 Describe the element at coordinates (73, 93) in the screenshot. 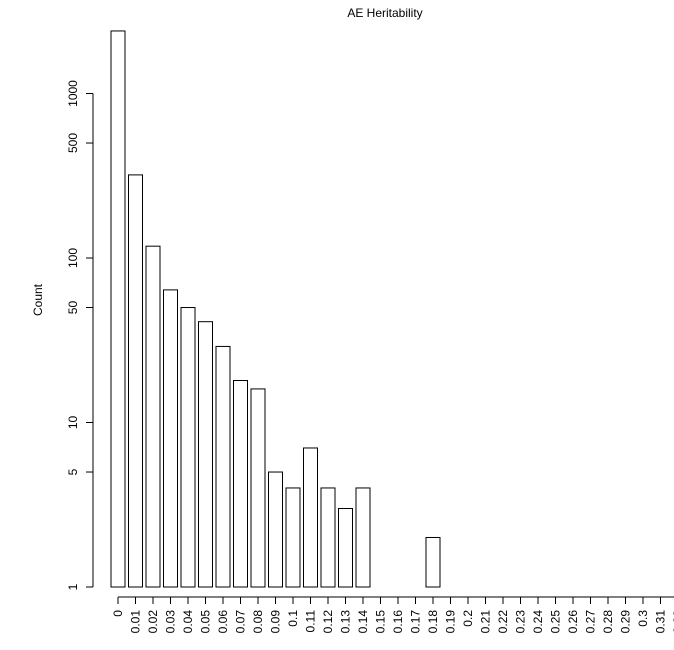

I see `y-tick-label: 1000` at that location.